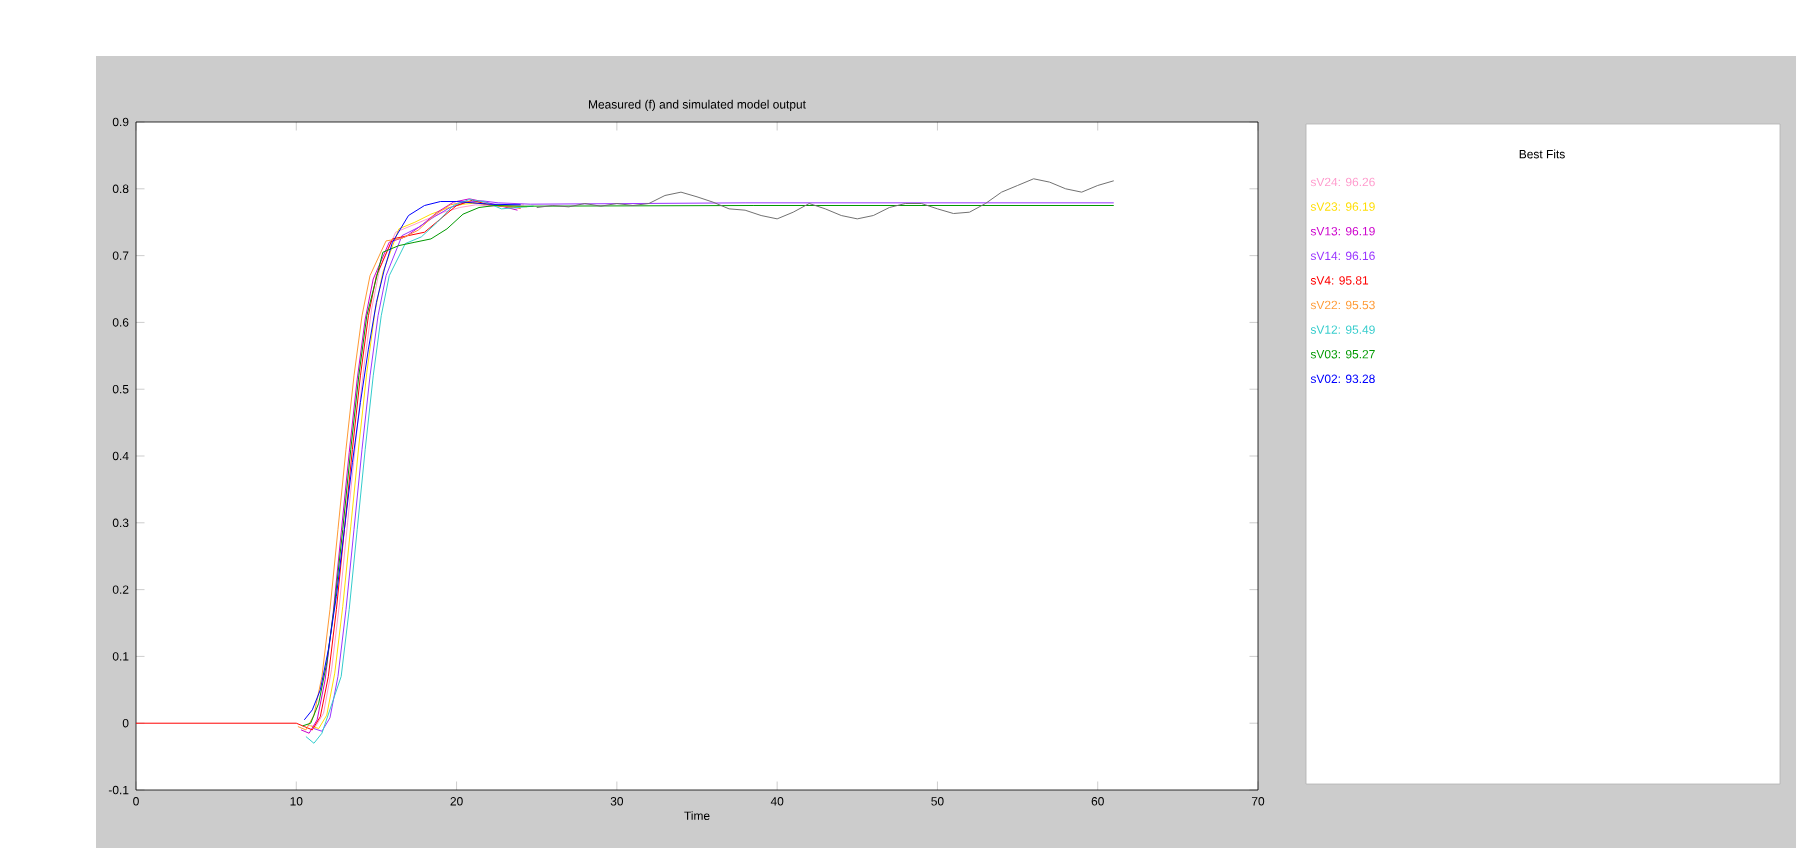 The height and width of the screenshot is (856, 1802). Describe the element at coordinates (825, 199) in the screenshot. I see `line-series` at that location.